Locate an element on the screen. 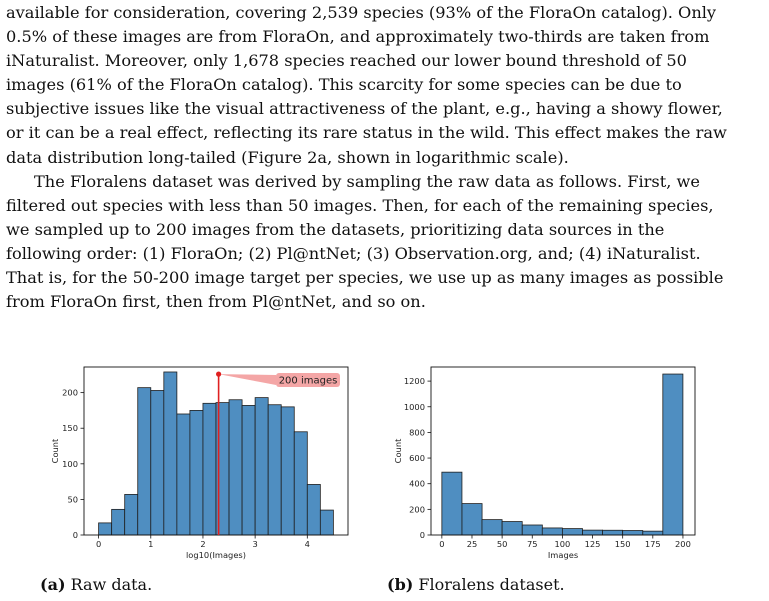 Image resolution: width=769 pixels, height=601 pixels. chart-b-ytick-label: 1000 is located at coordinates (414, 407).